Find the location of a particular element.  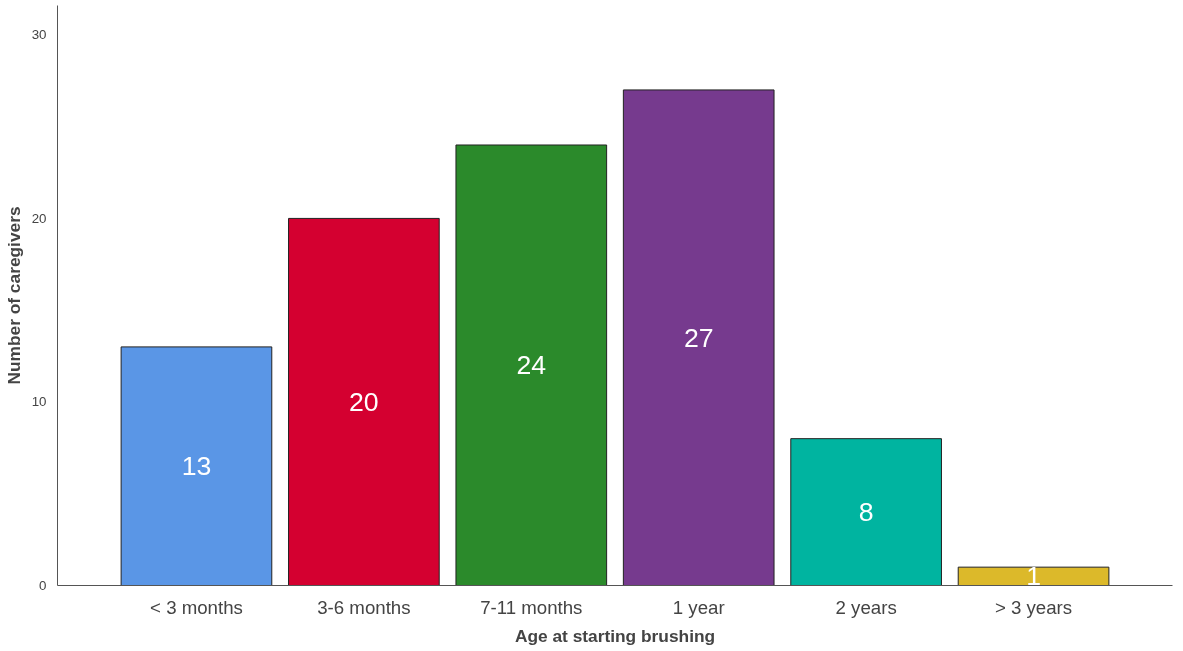

y-tick-label: 0 is located at coordinates (43, 585).